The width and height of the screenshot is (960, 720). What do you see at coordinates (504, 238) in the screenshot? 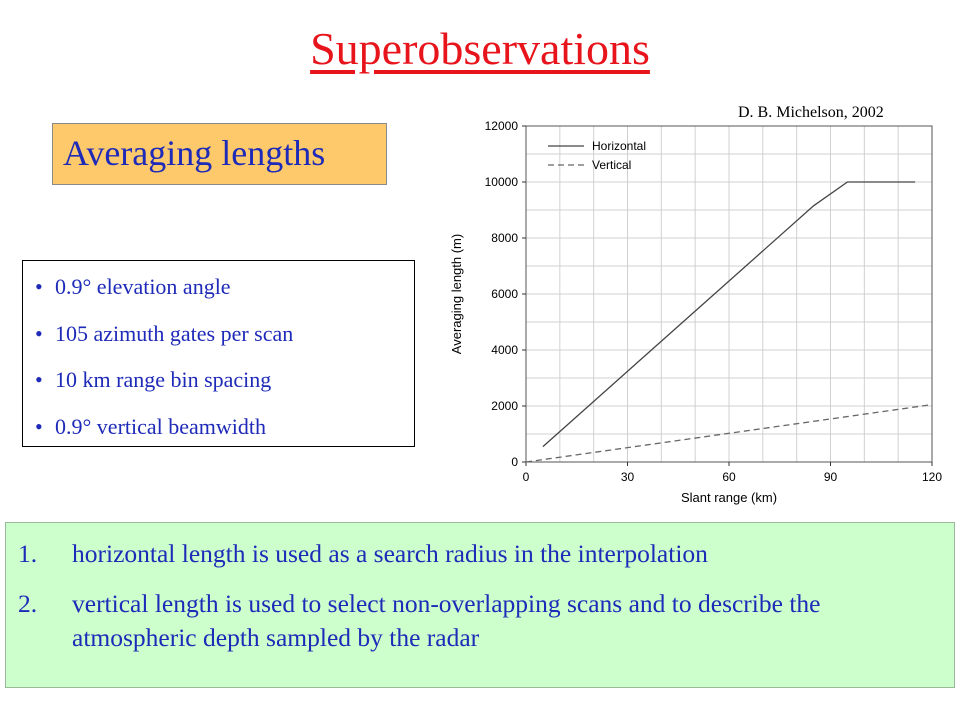
I see `y-tick-label: 8000` at bounding box center [504, 238].